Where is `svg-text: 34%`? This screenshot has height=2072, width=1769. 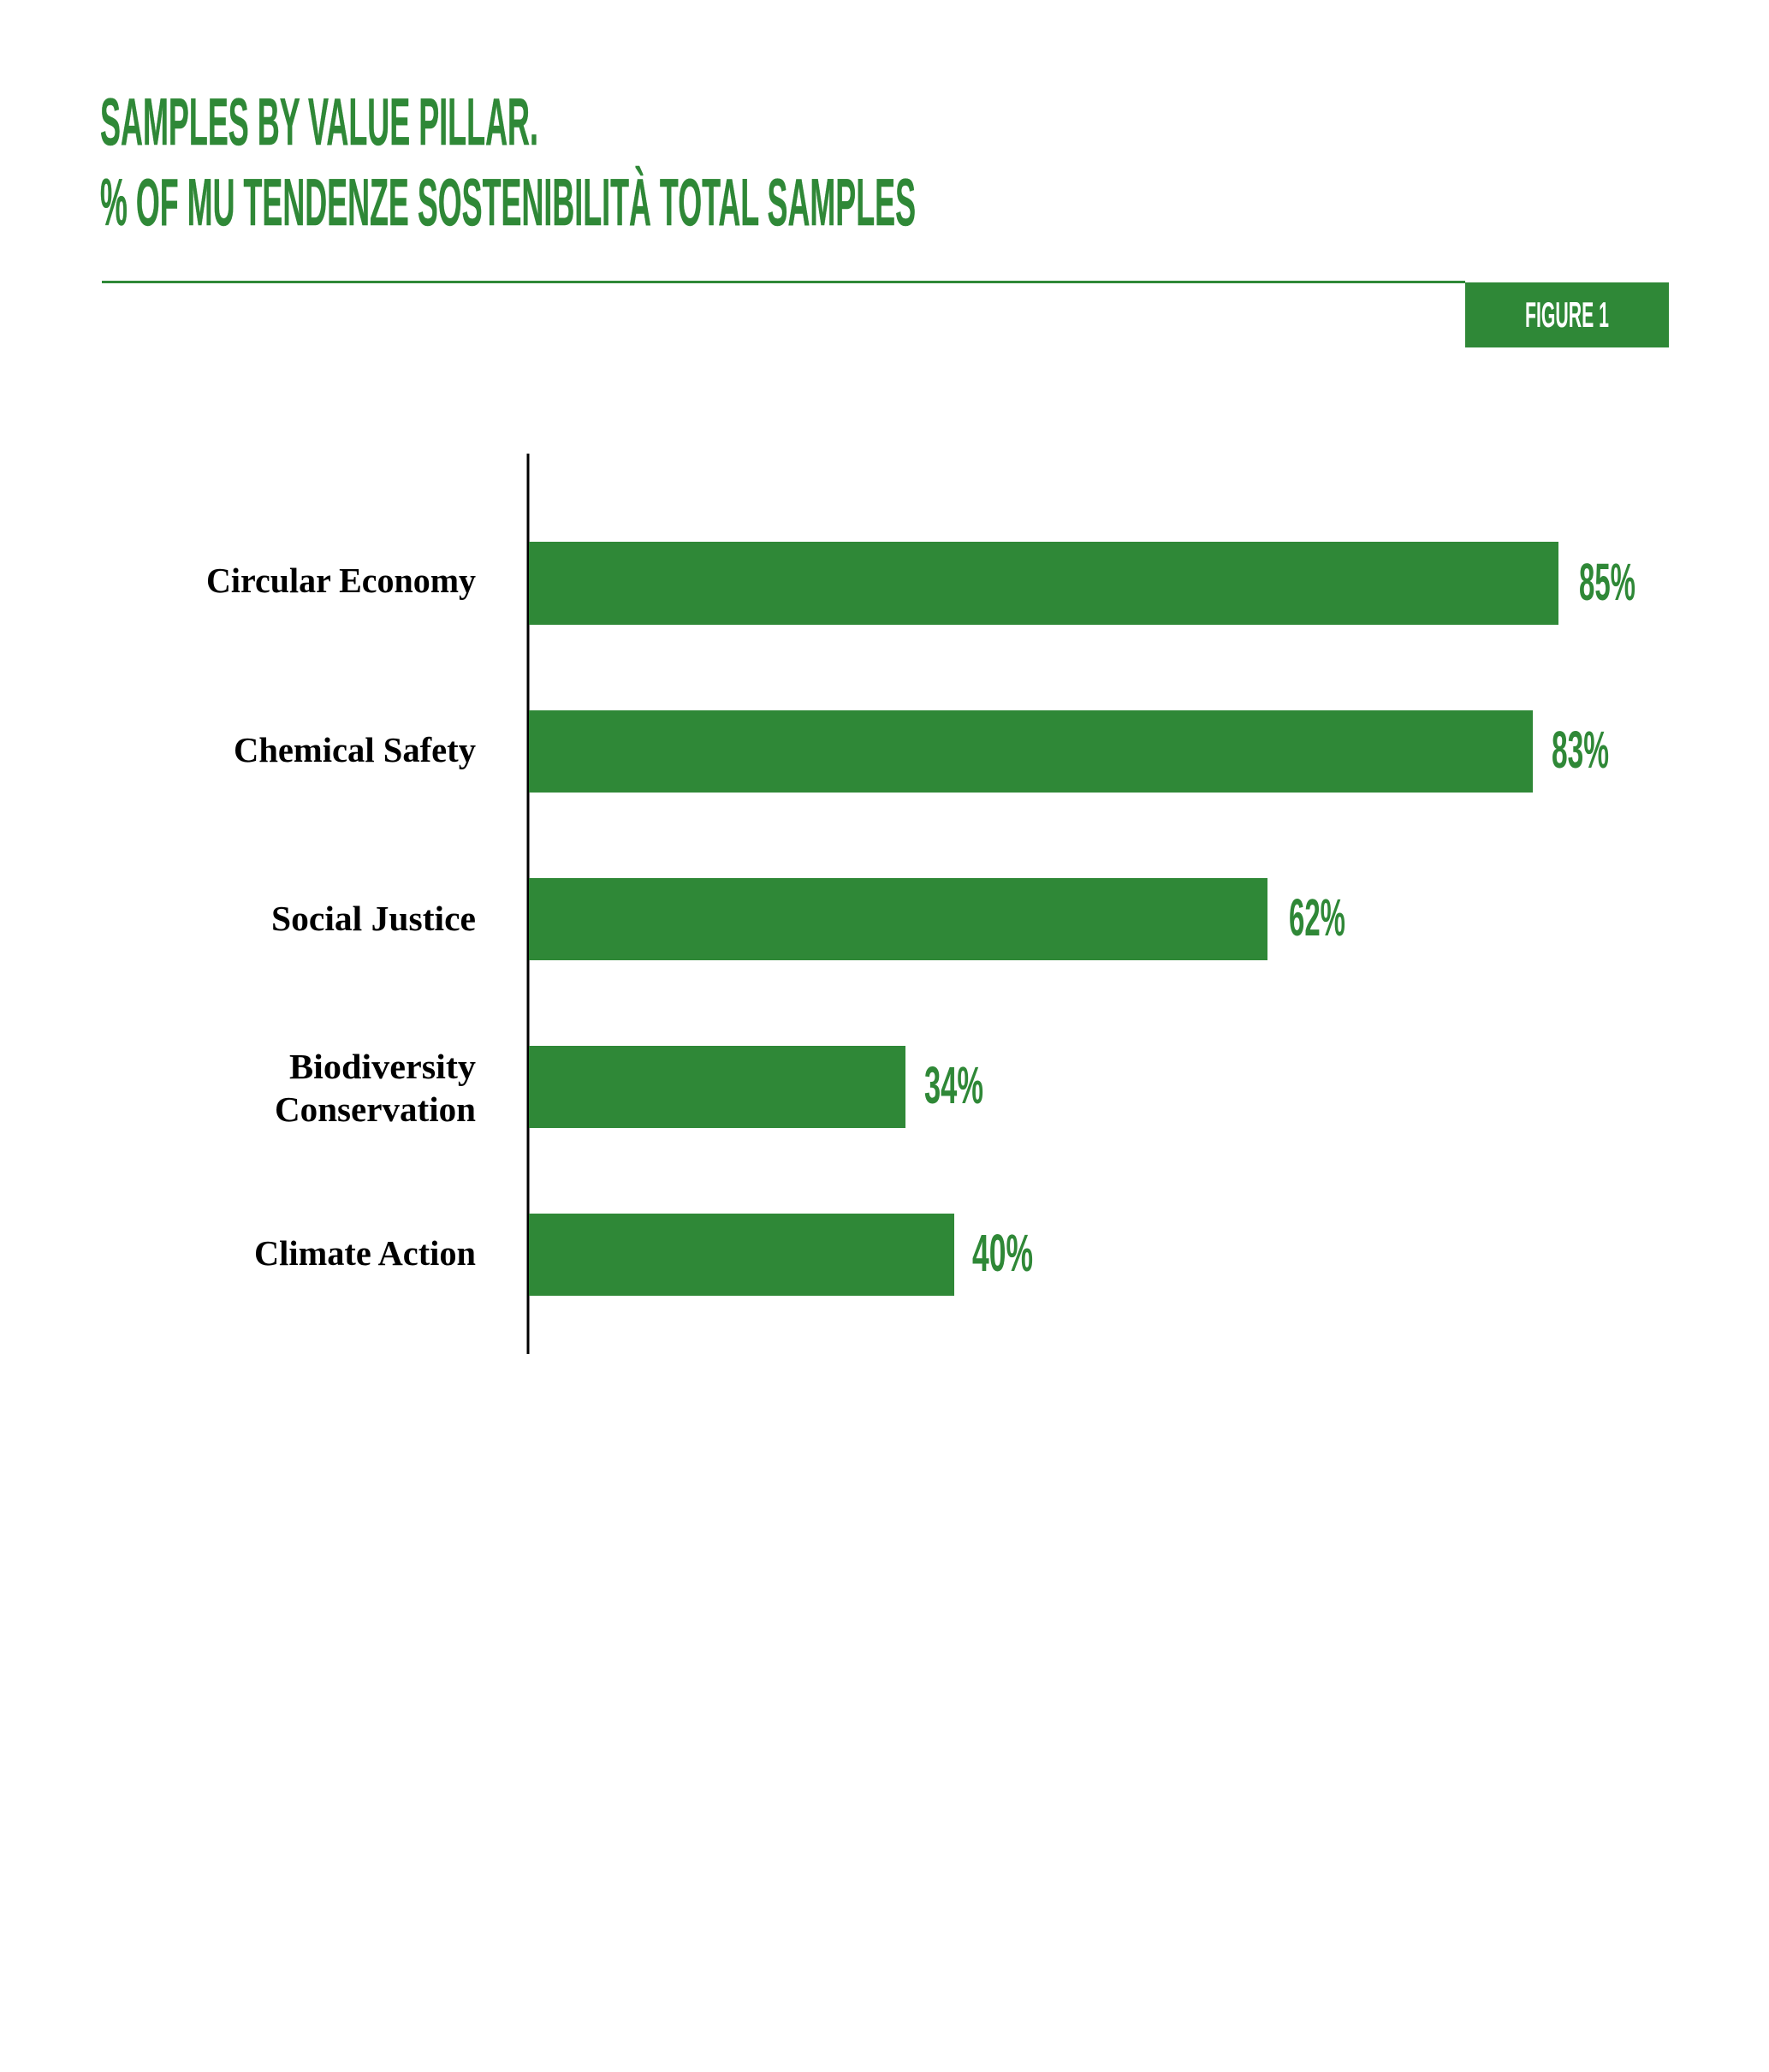
svg-text: 34% is located at coordinates (953, 1085).